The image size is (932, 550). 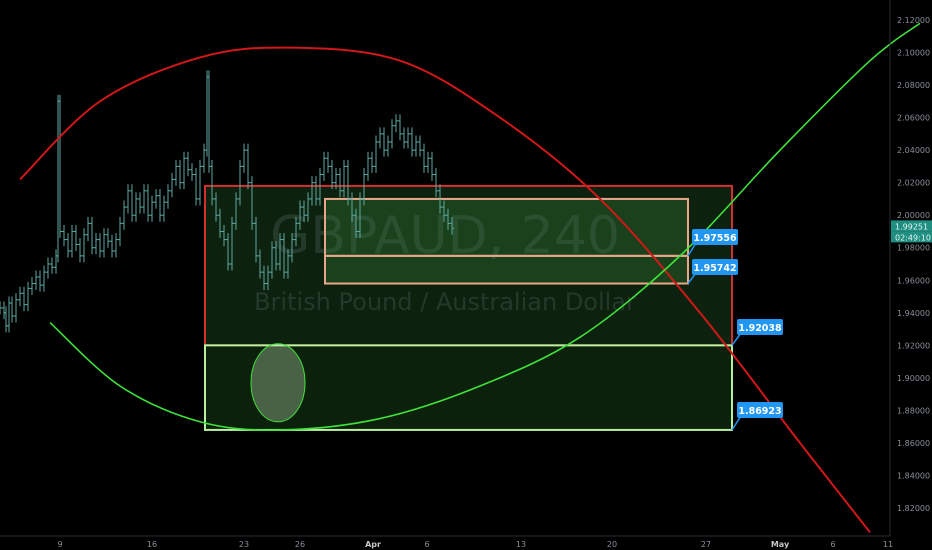 I want to click on price-label-text: 1.95742, so click(x=714, y=268).